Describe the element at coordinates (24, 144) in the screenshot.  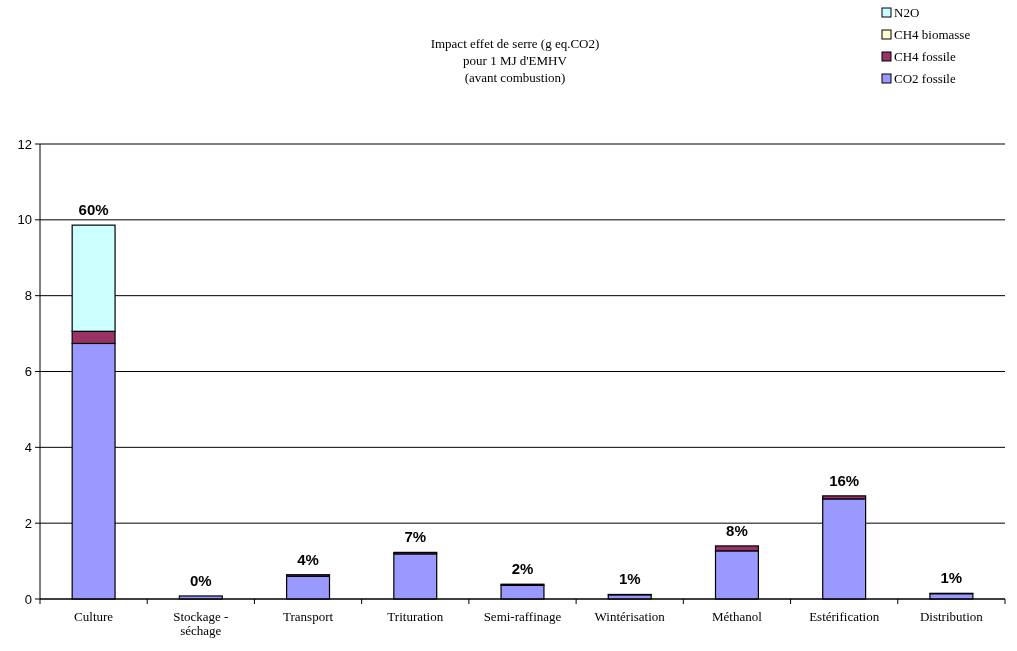
I see `y-tick-label: 12` at that location.